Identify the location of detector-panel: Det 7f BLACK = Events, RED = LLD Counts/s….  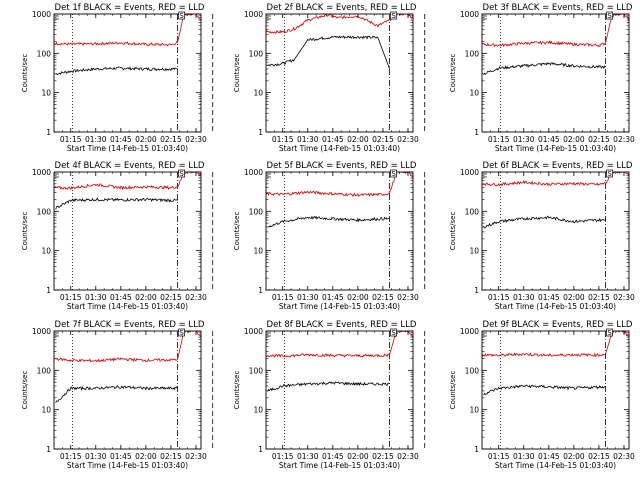
(117, 395).